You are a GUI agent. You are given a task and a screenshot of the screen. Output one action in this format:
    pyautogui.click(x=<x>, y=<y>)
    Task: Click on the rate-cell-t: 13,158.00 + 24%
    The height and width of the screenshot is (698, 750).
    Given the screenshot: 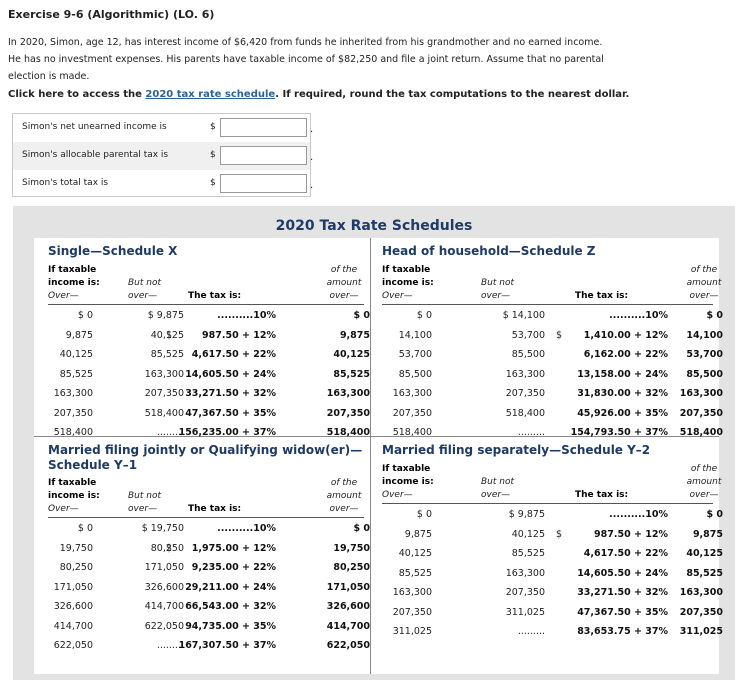 What is the action you would take?
    pyautogui.click(x=622, y=374)
    